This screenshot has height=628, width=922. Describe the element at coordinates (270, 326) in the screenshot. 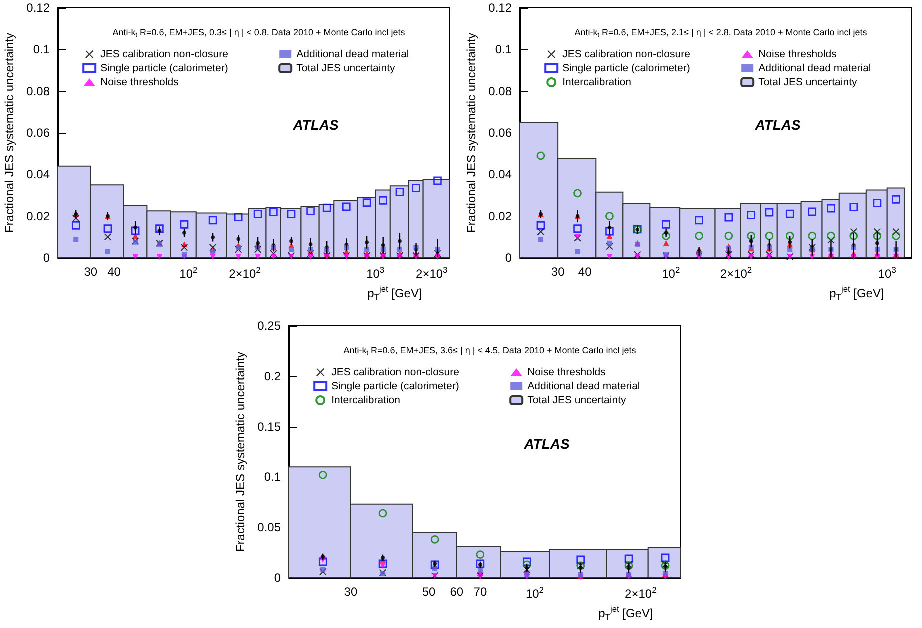

I see `y-tick-label: 0.25` at that location.